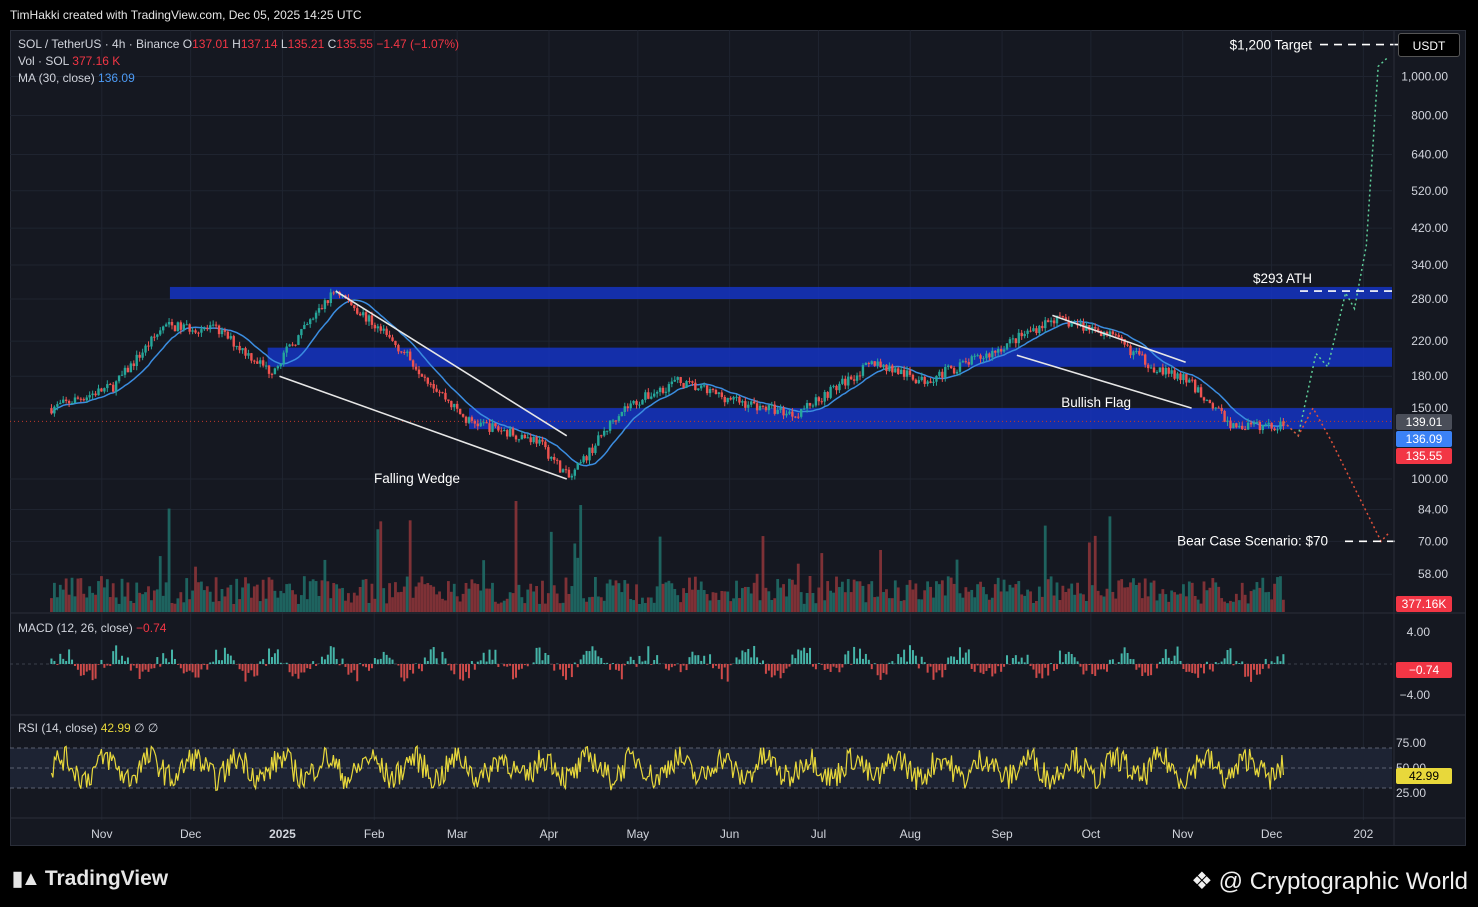  I want to click on rsi-label: RSI (14, close), so click(58, 728).